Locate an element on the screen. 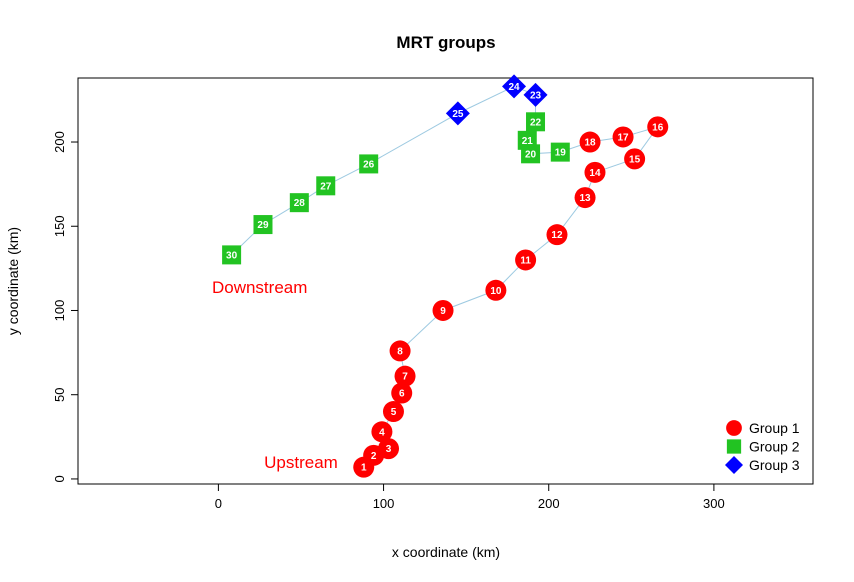 The image size is (854, 582). x-tick-label: 200 is located at coordinates (549, 503).